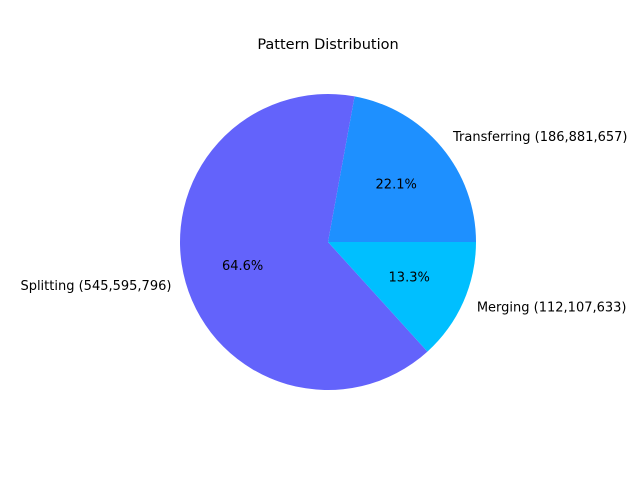 The image size is (640, 480). I want to click on pie-slice-label-merging: Merging (112,107,633), so click(552, 307).